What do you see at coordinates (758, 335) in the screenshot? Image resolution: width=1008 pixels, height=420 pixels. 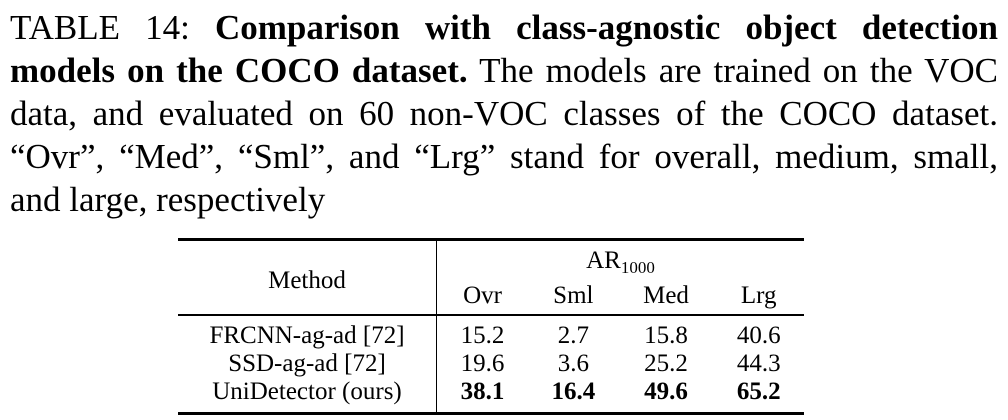 I see `cell-lrg: 40.6` at bounding box center [758, 335].